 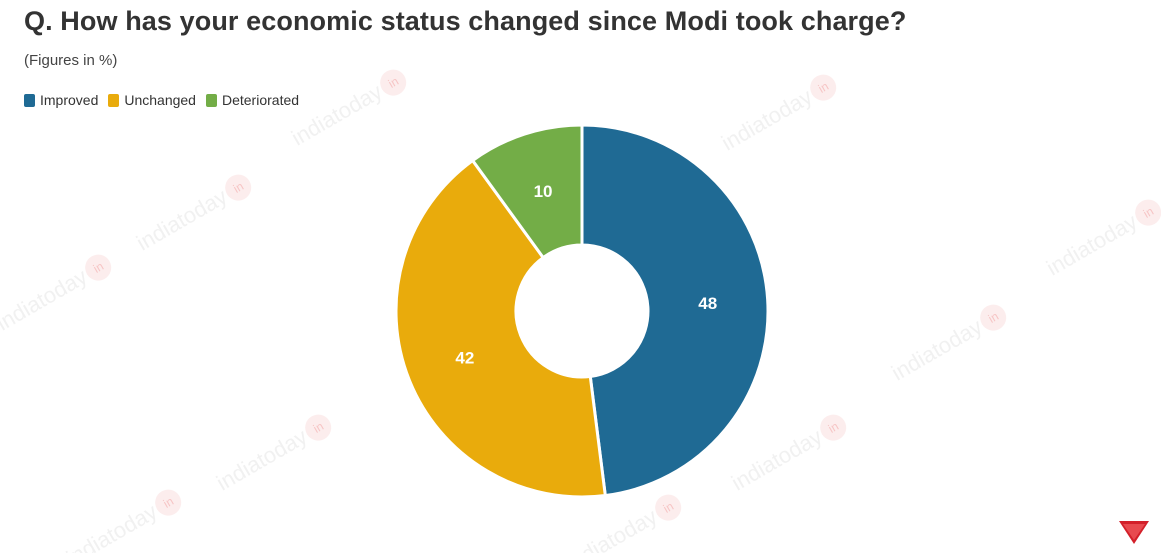 I want to click on legend-label: Improved, so click(x=69, y=100).